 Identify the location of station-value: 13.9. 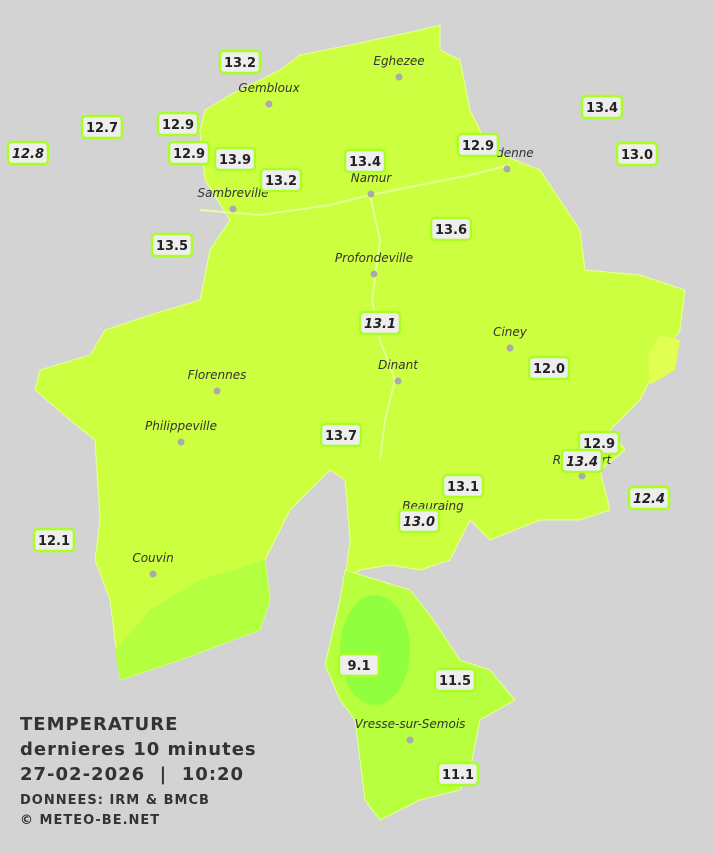
(235, 160).